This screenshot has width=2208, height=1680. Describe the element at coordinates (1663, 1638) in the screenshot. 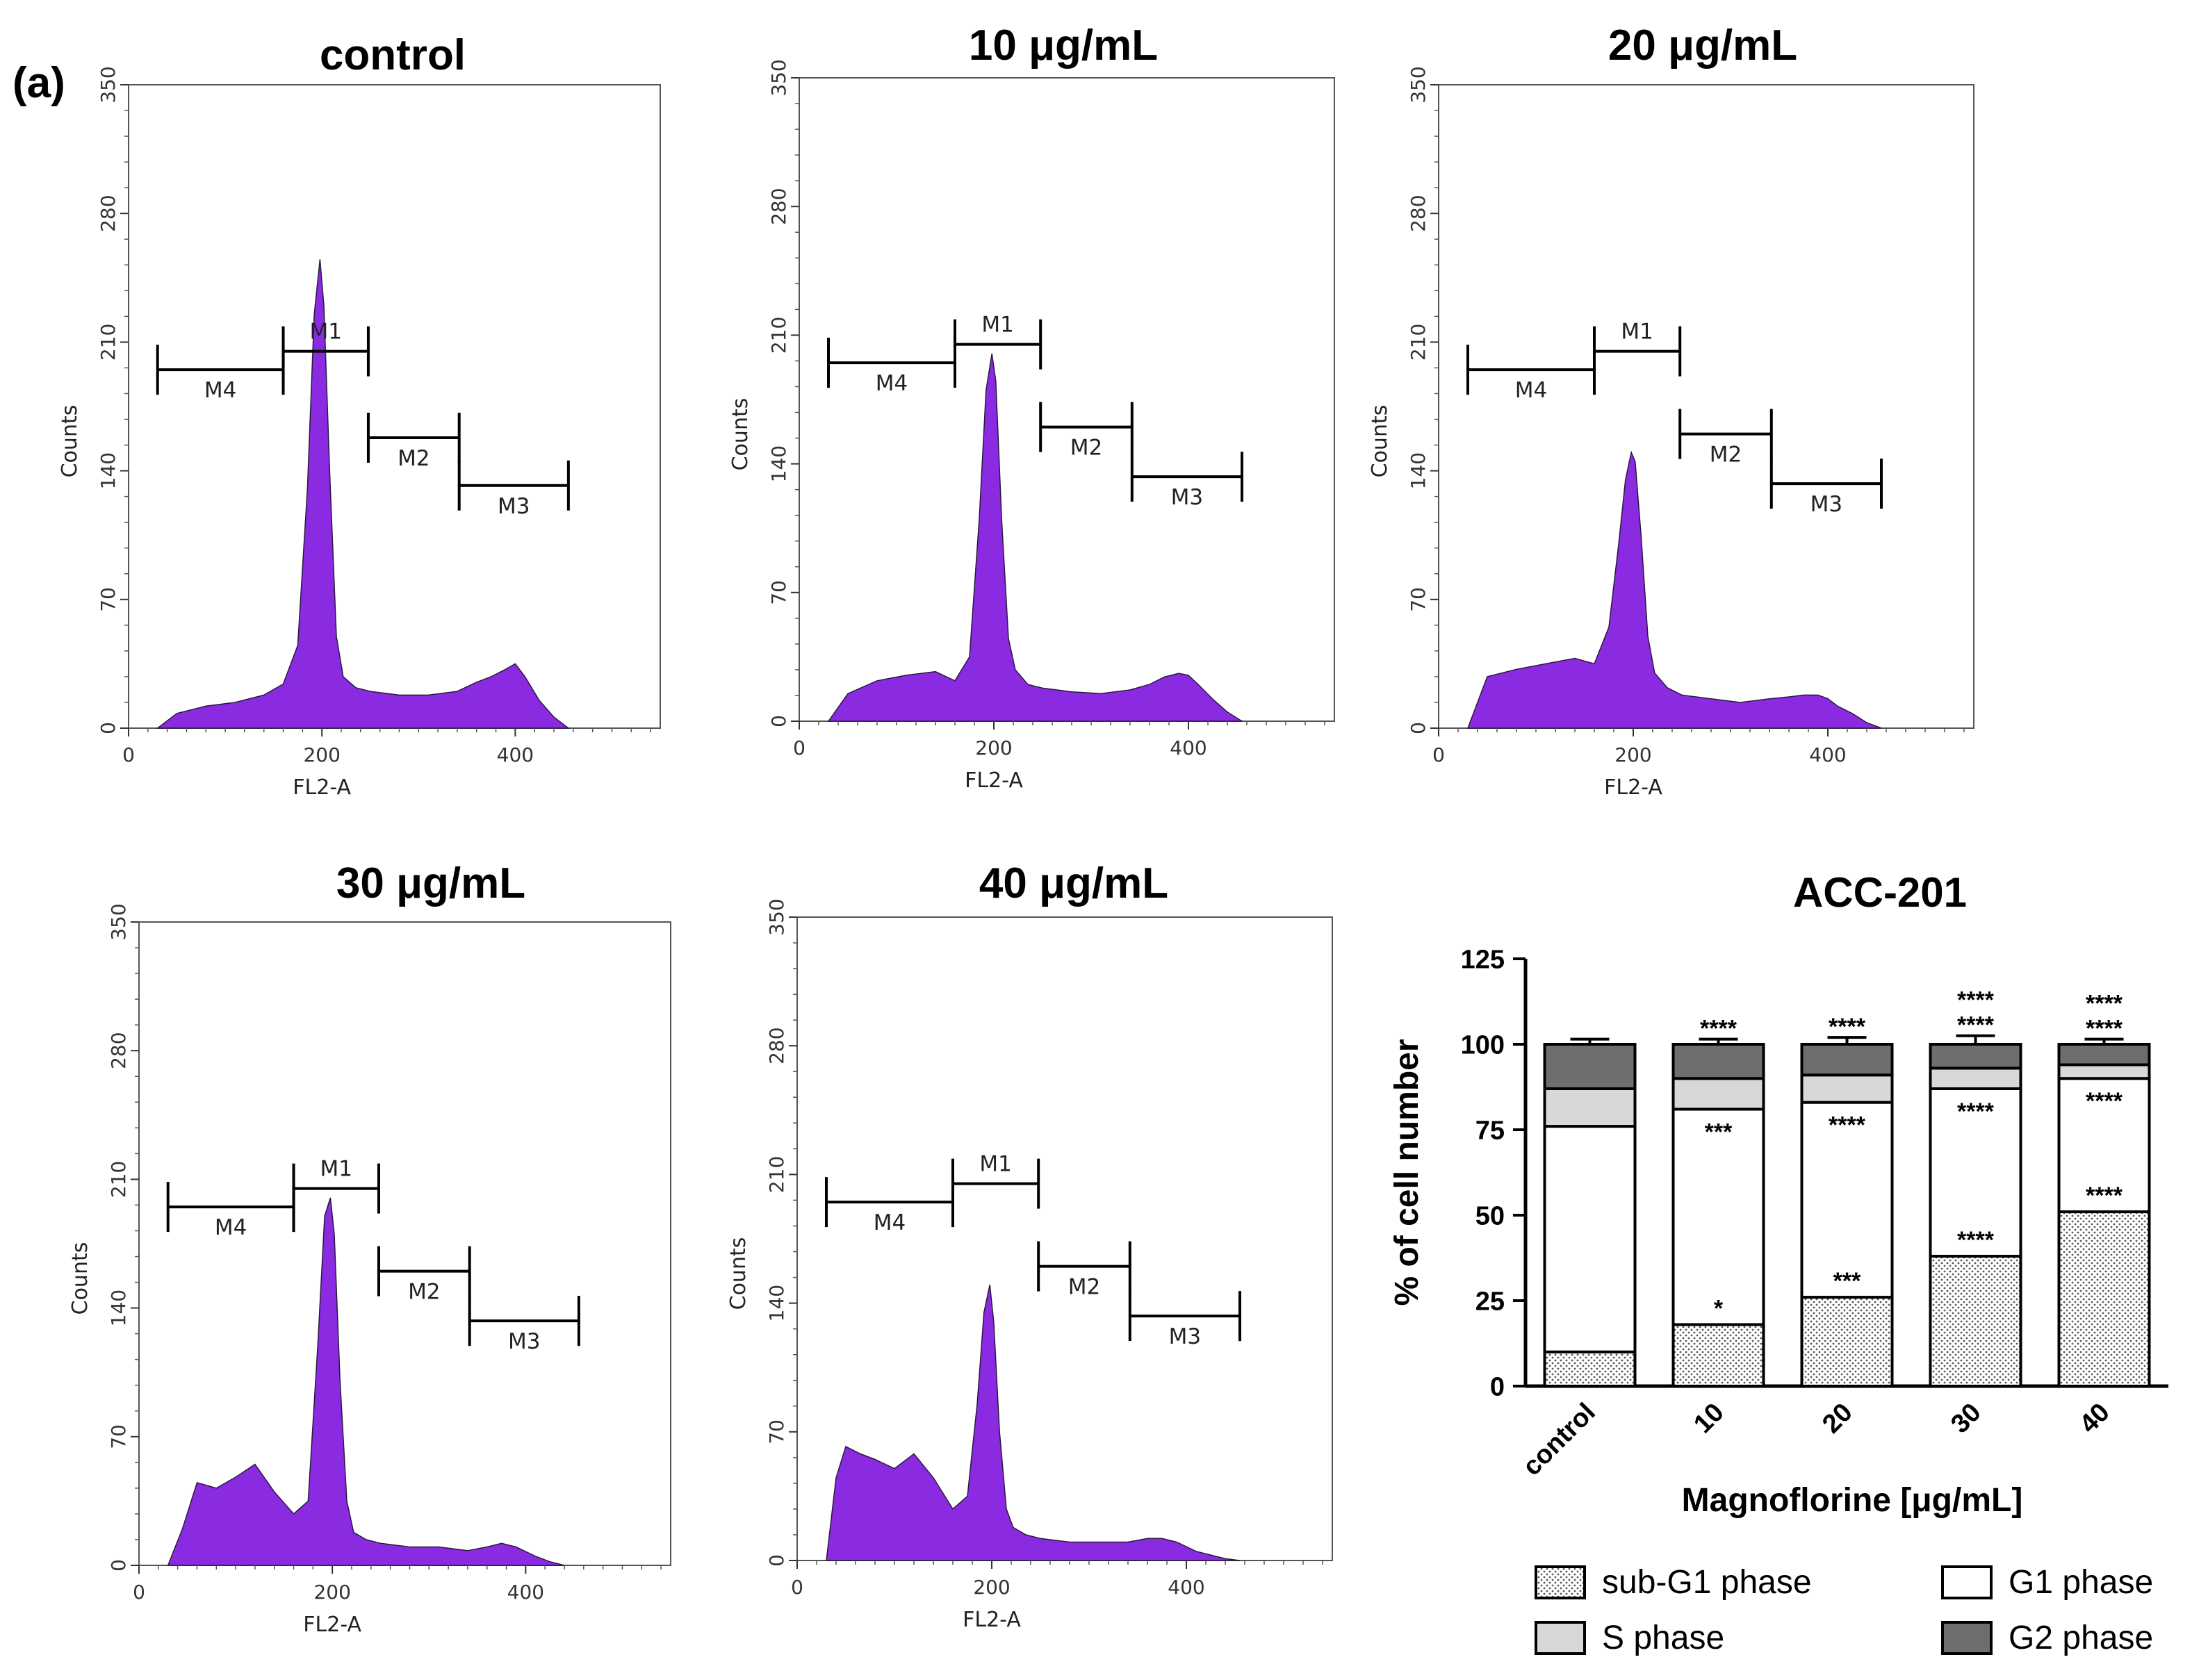

I see `legend-label: S phase` at that location.